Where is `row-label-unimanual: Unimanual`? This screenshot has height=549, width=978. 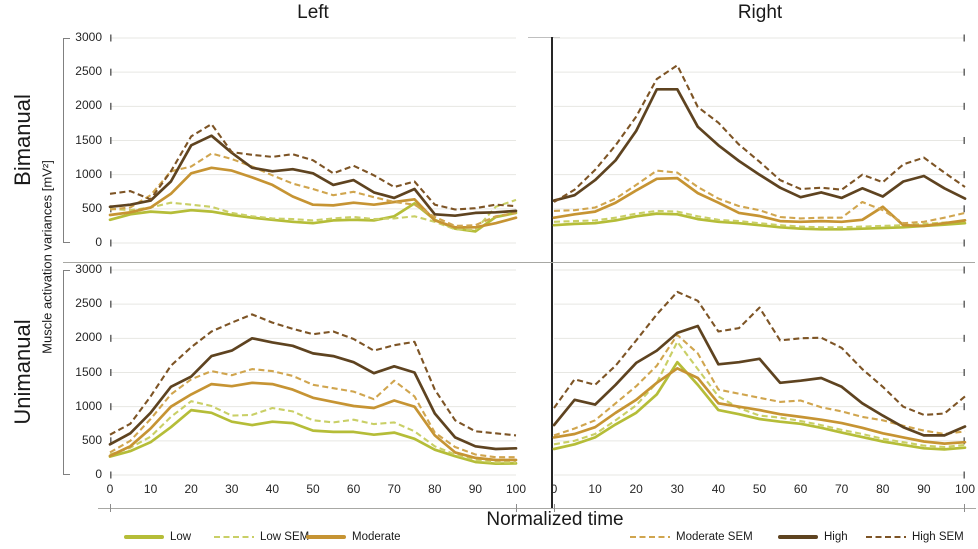 row-label-unimanual: Unimanual is located at coordinates (22, 372).